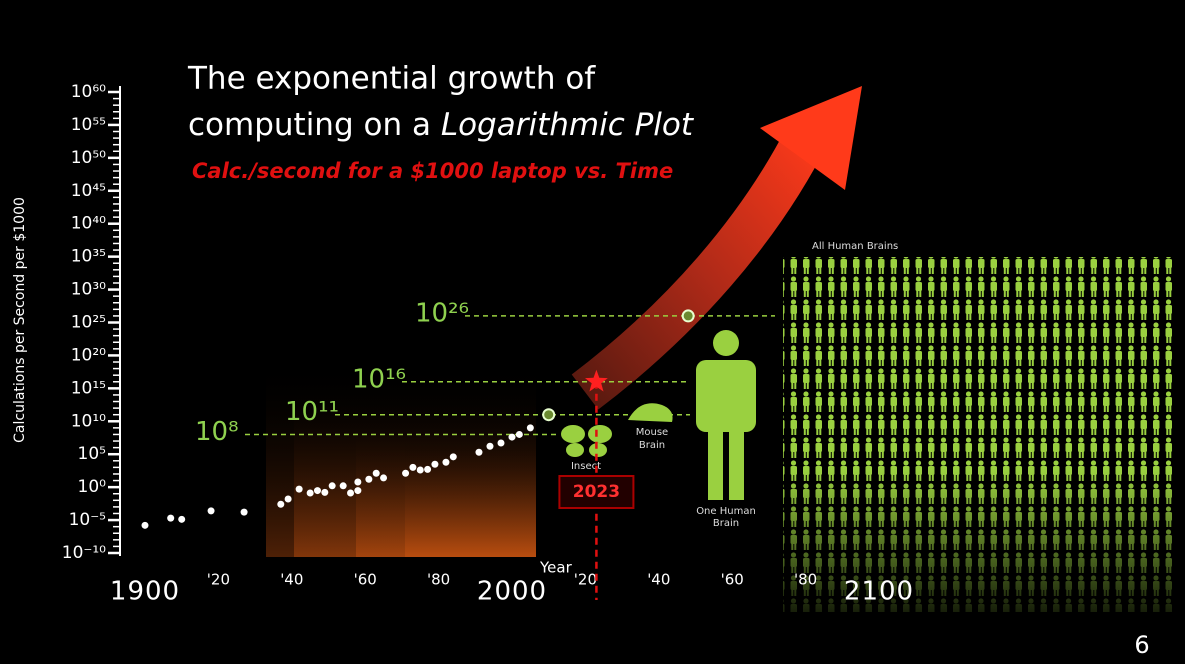 Image resolution: width=1185 pixels, height=664 pixels. Describe the element at coordinates (855, 246) in the screenshot. I see `all-brains-label: All Human Brains` at that location.